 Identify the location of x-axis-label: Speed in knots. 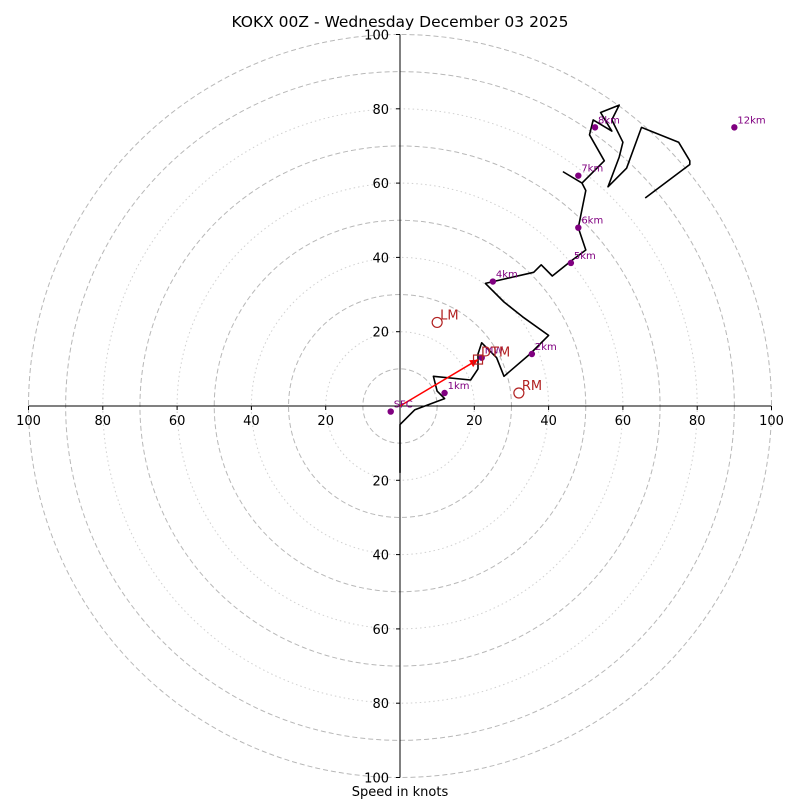
(400, 792).